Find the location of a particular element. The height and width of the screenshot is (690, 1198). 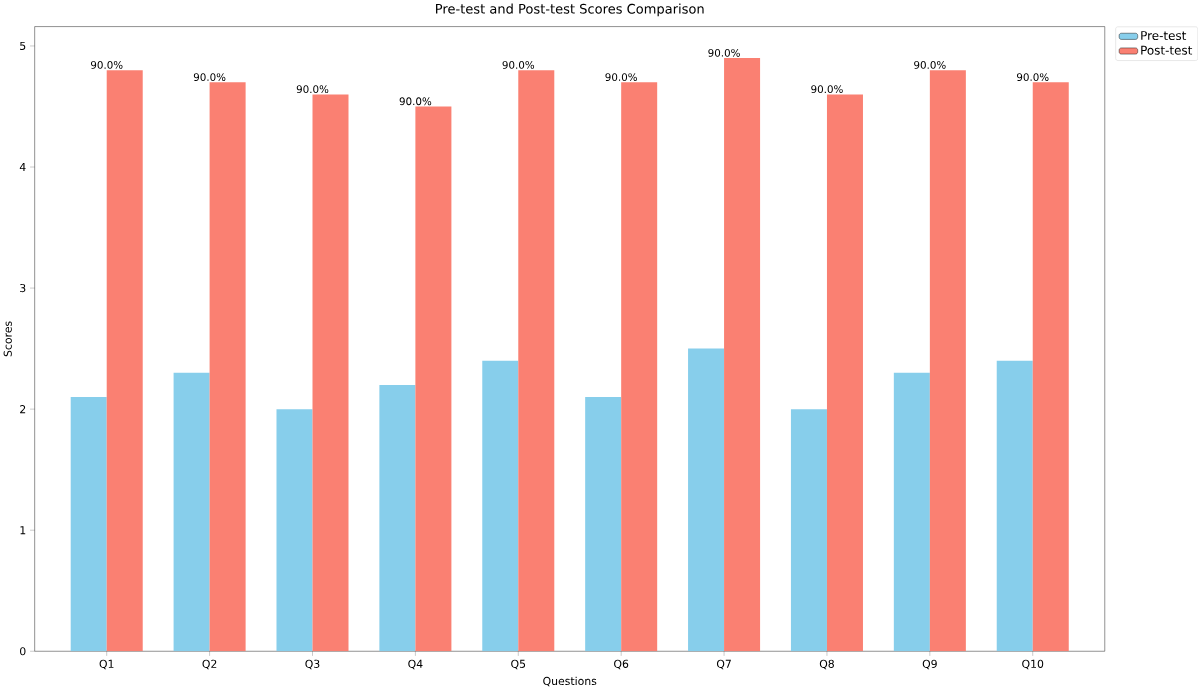

x-tick-label: Q2 is located at coordinates (209, 664).